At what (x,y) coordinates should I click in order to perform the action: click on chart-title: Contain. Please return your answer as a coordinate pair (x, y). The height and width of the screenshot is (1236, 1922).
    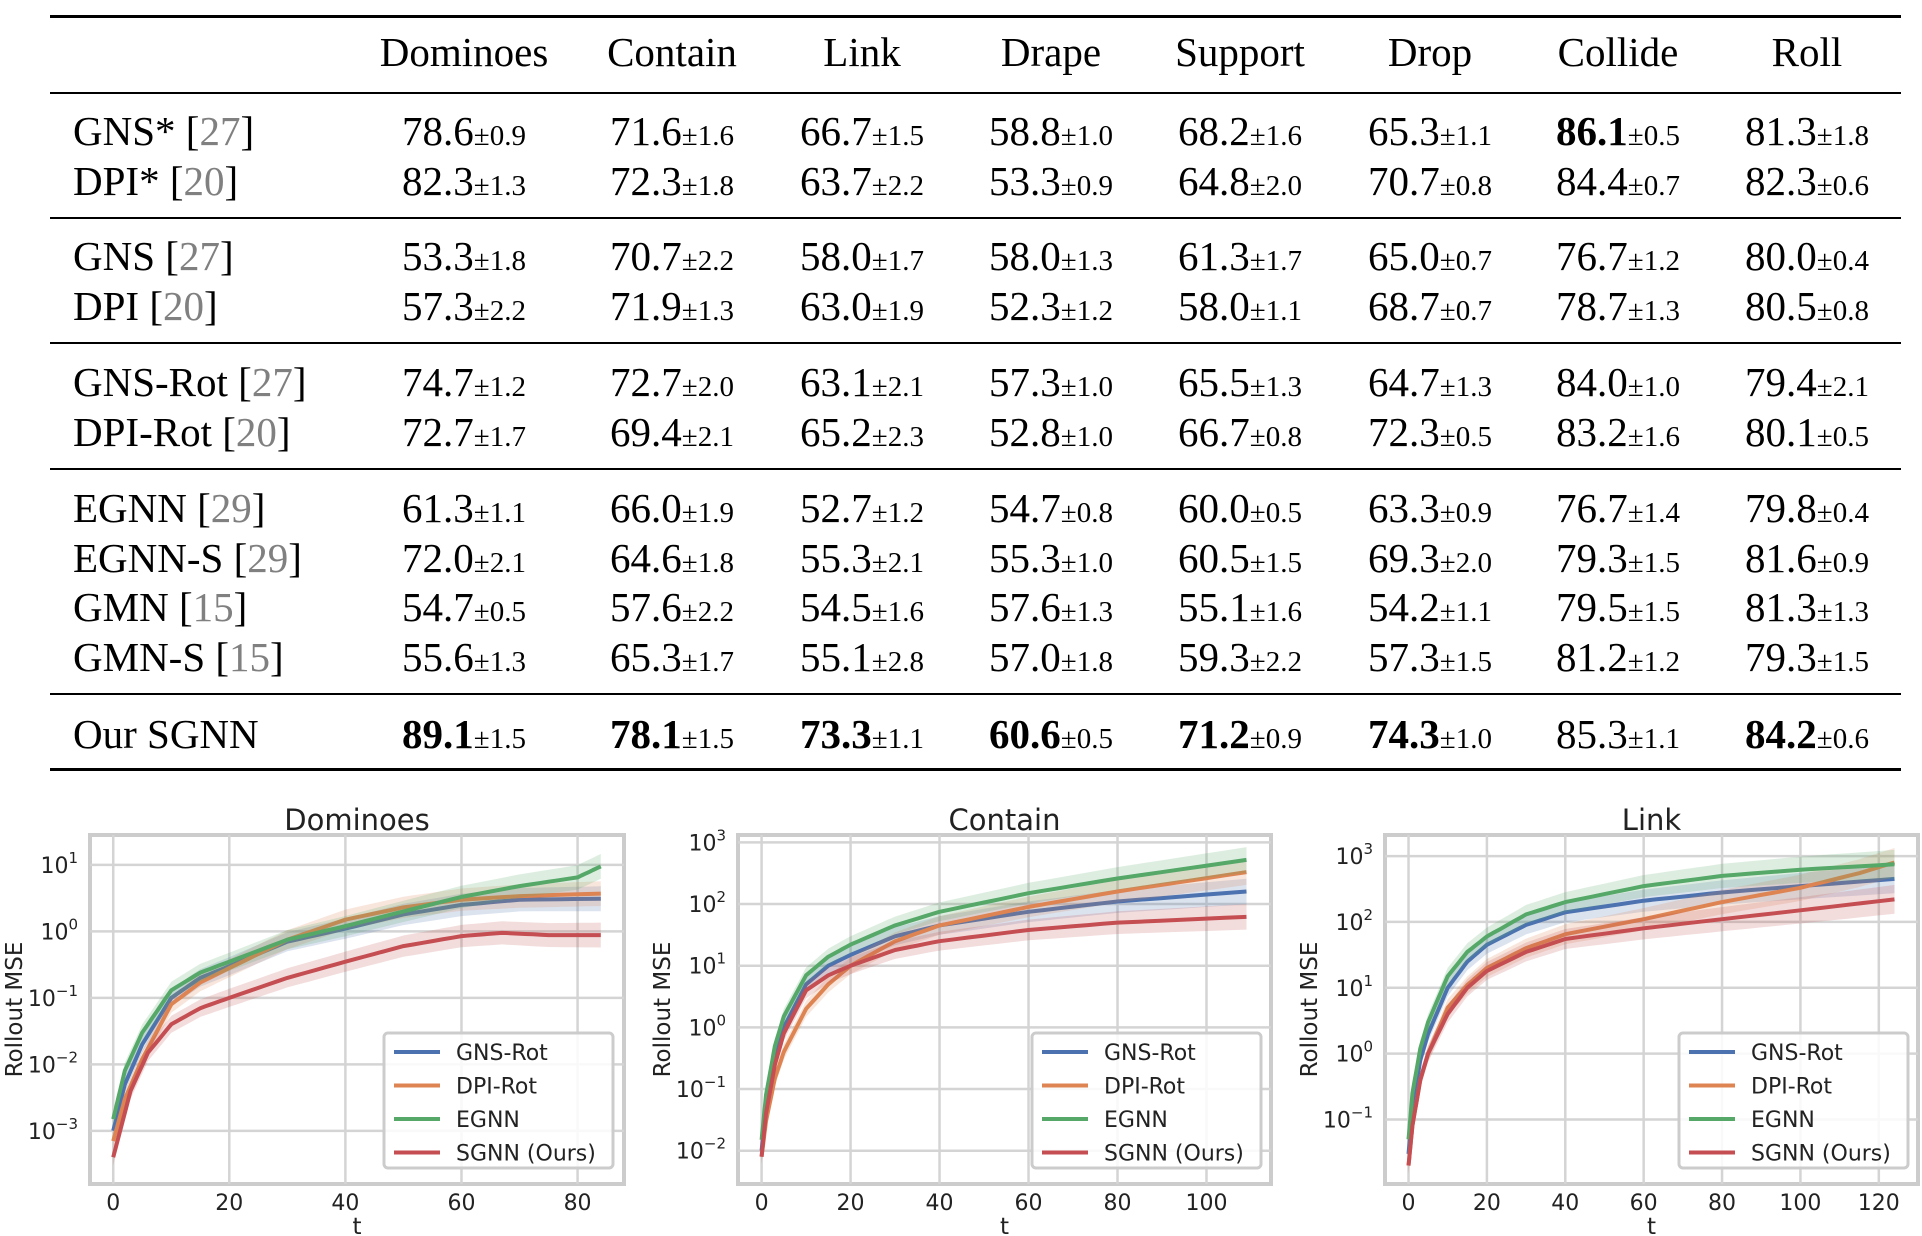
    Looking at the image, I should click on (1005, 820).